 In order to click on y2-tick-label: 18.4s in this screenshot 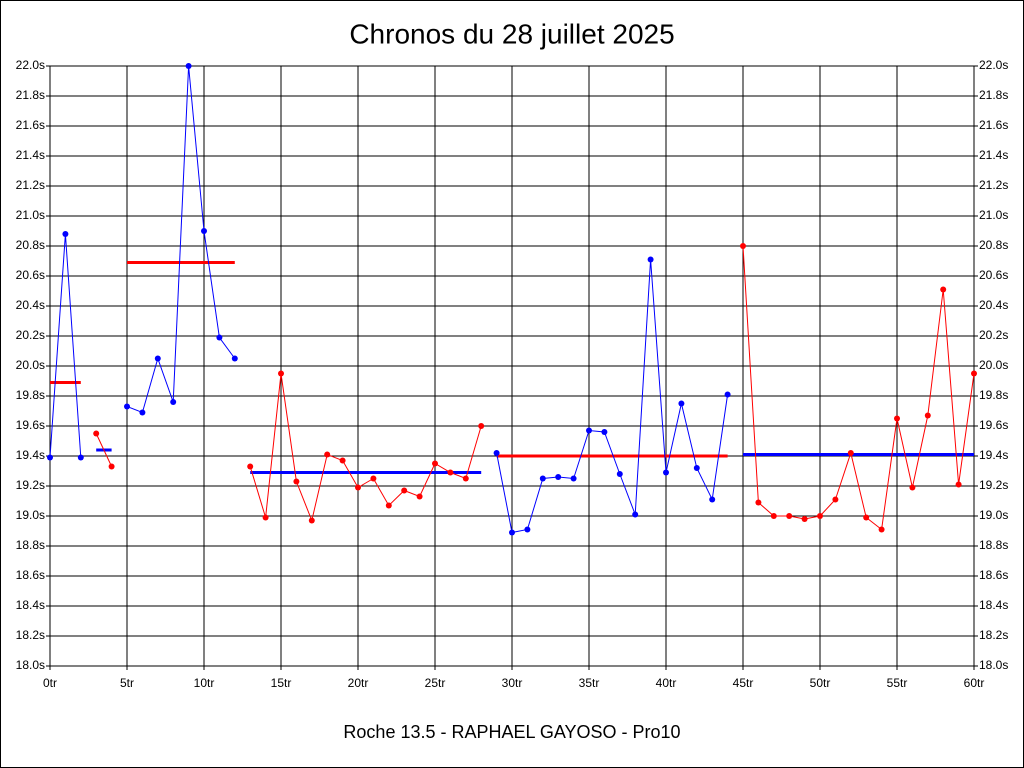, I will do `click(993, 605)`.